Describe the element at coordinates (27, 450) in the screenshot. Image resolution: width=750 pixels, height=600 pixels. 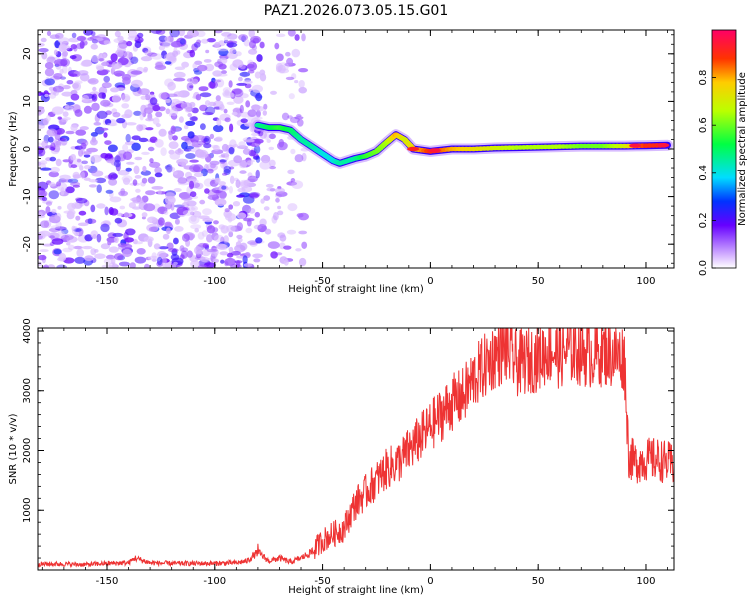
I see `y-tick-label: 2000` at that location.